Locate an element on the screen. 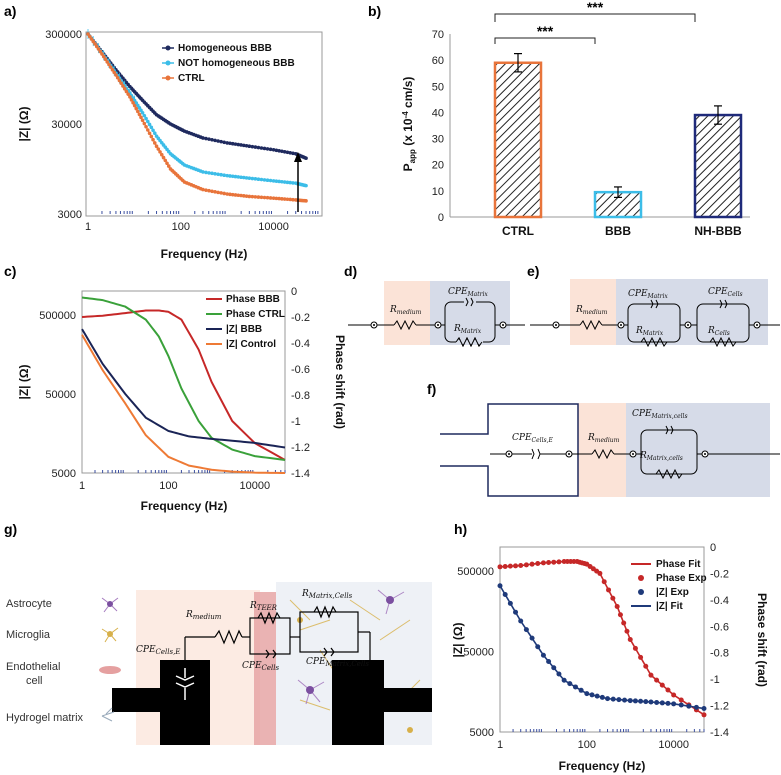  cell-label-hydrogel: Hydrogel matrix is located at coordinates (45, 718).